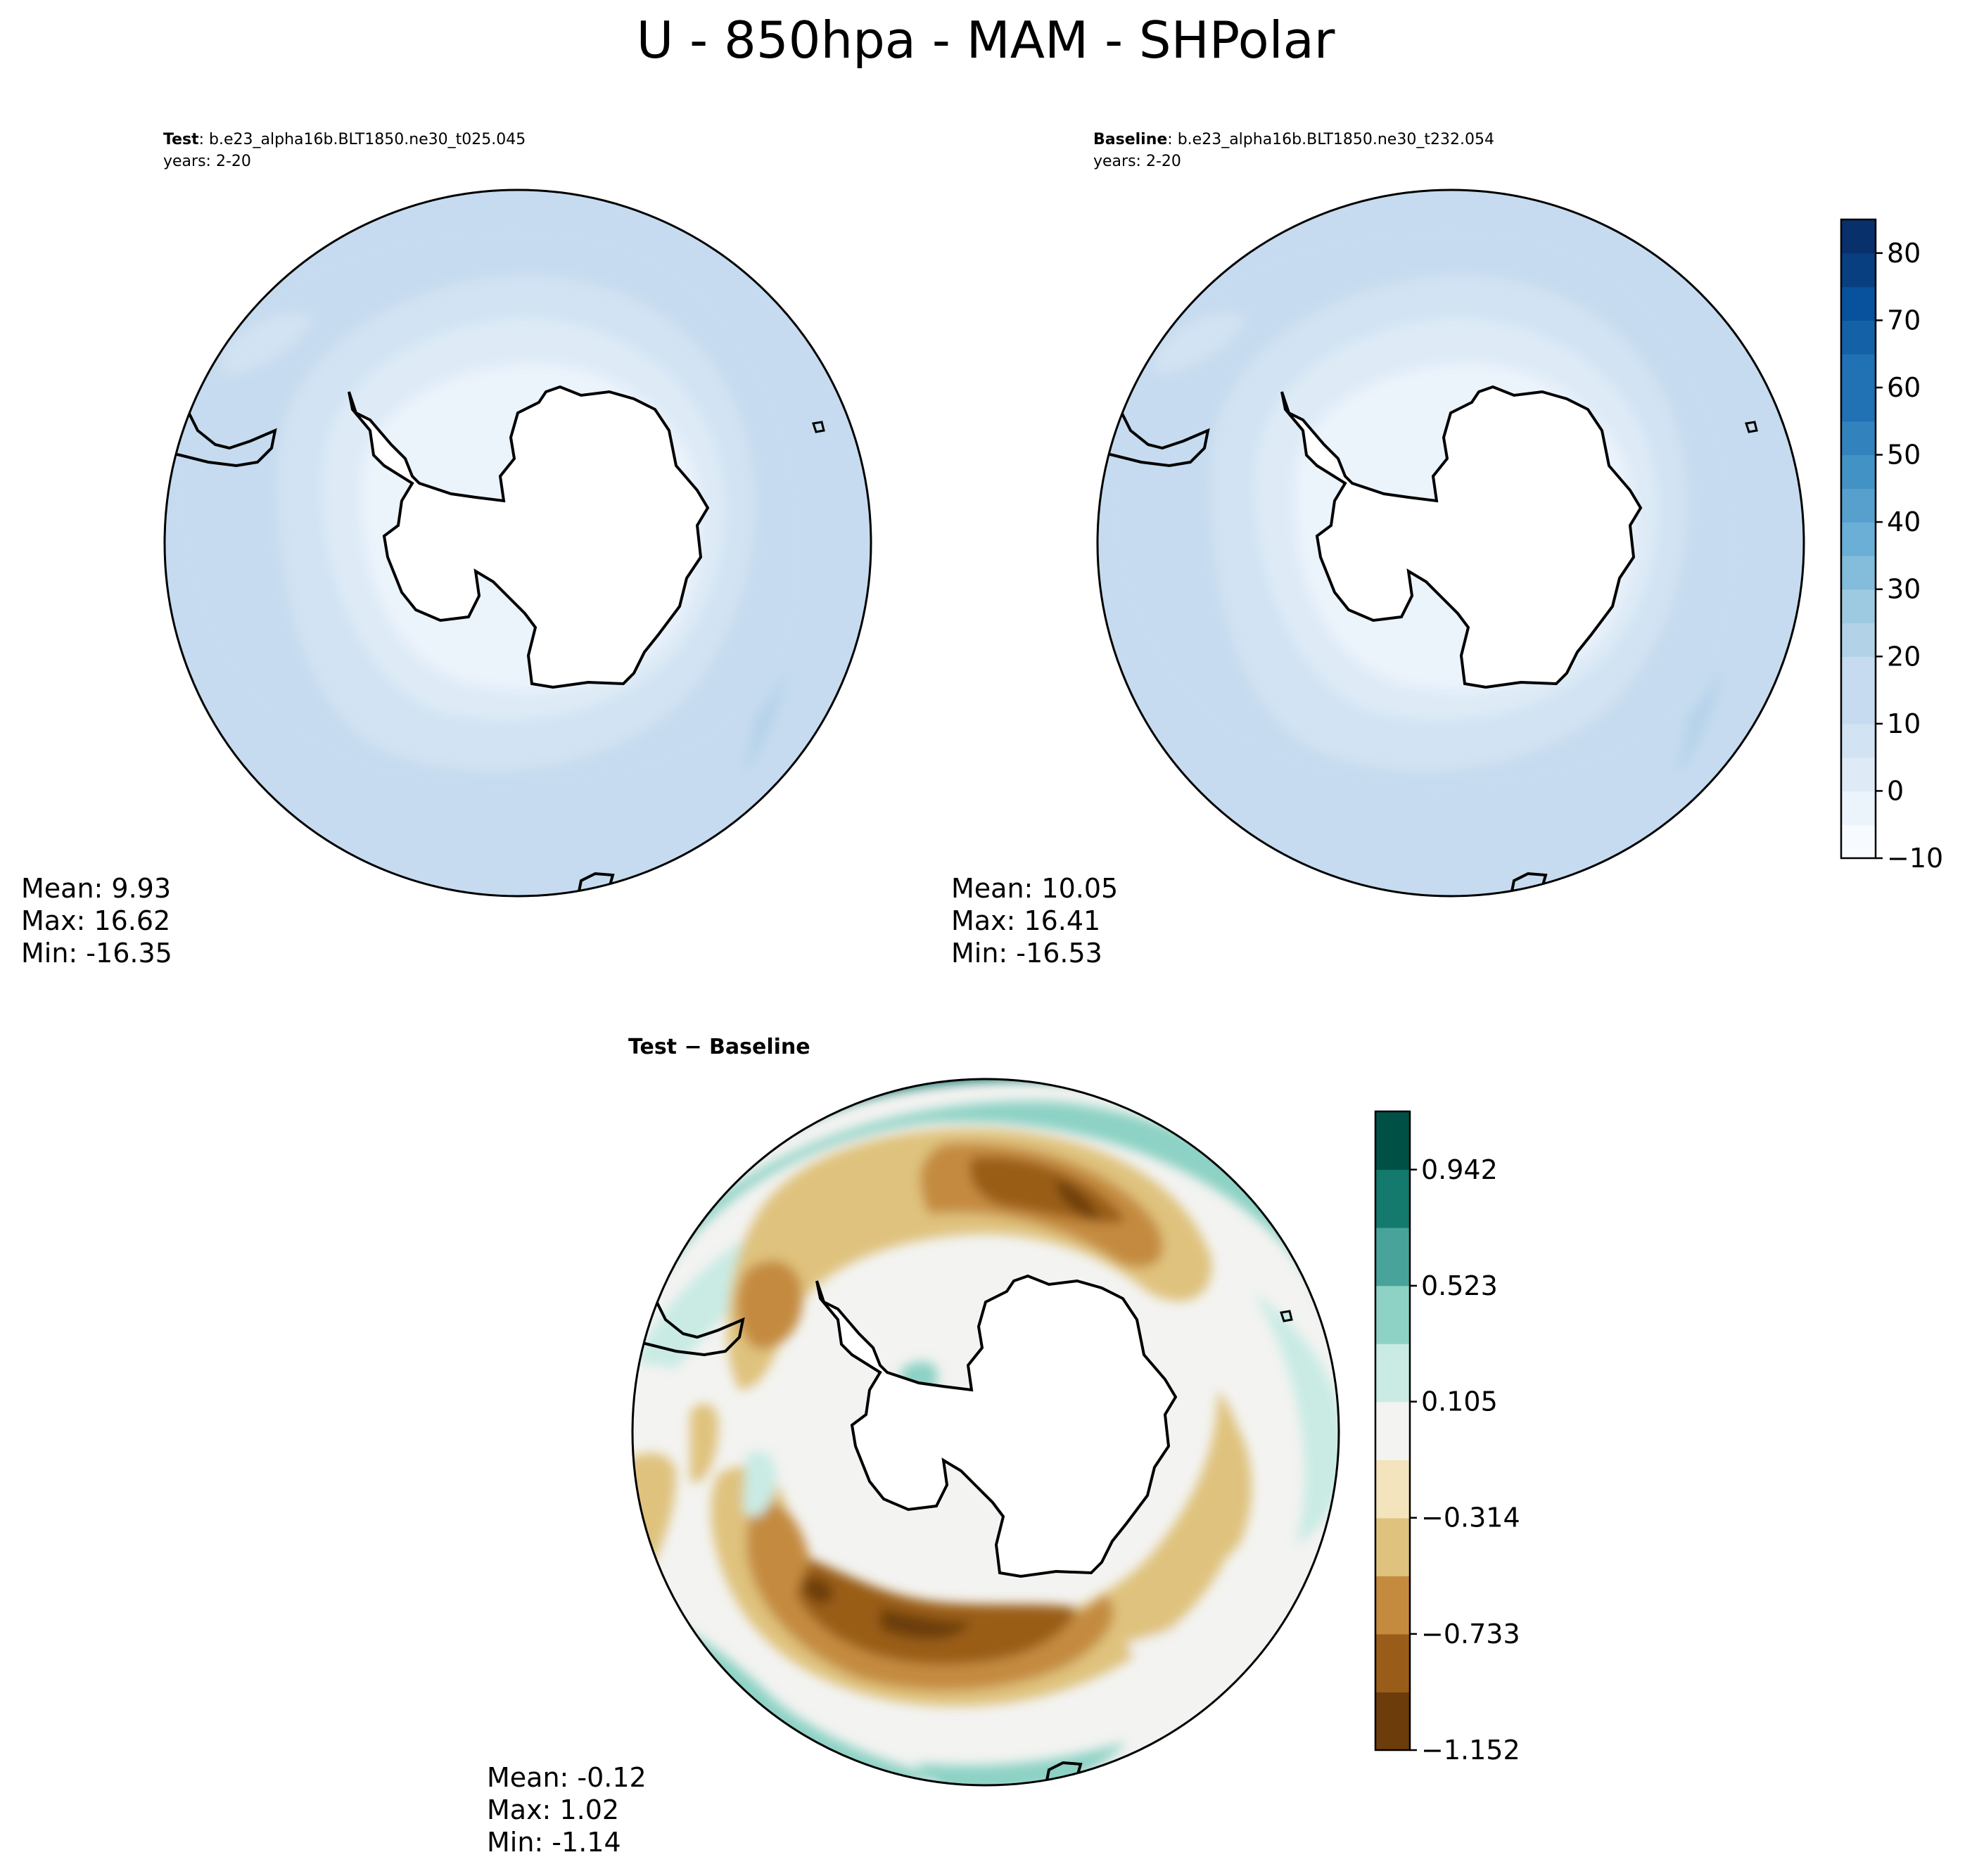  What do you see at coordinates (1904, 387) in the screenshot?
I see `colorbar-blues-tick-label: 60` at bounding box center [1904, 387].